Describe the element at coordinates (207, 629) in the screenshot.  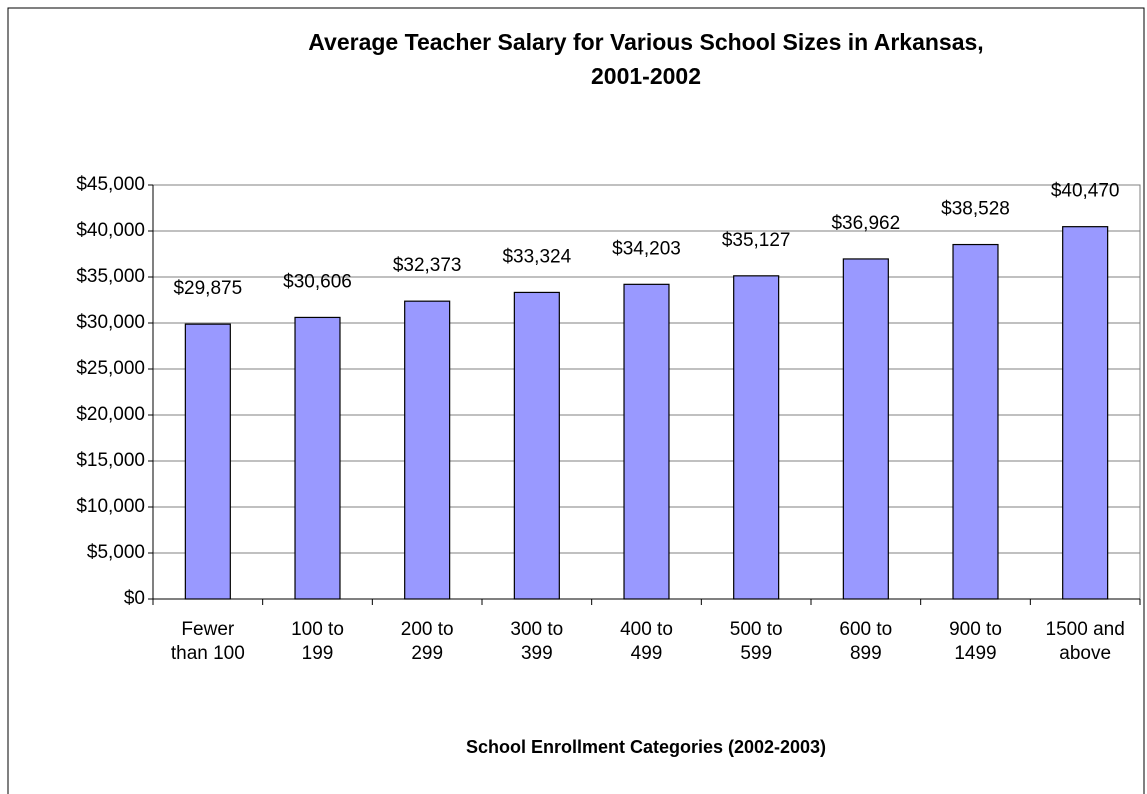
I see `x-tick-label: Fewer` at that location.